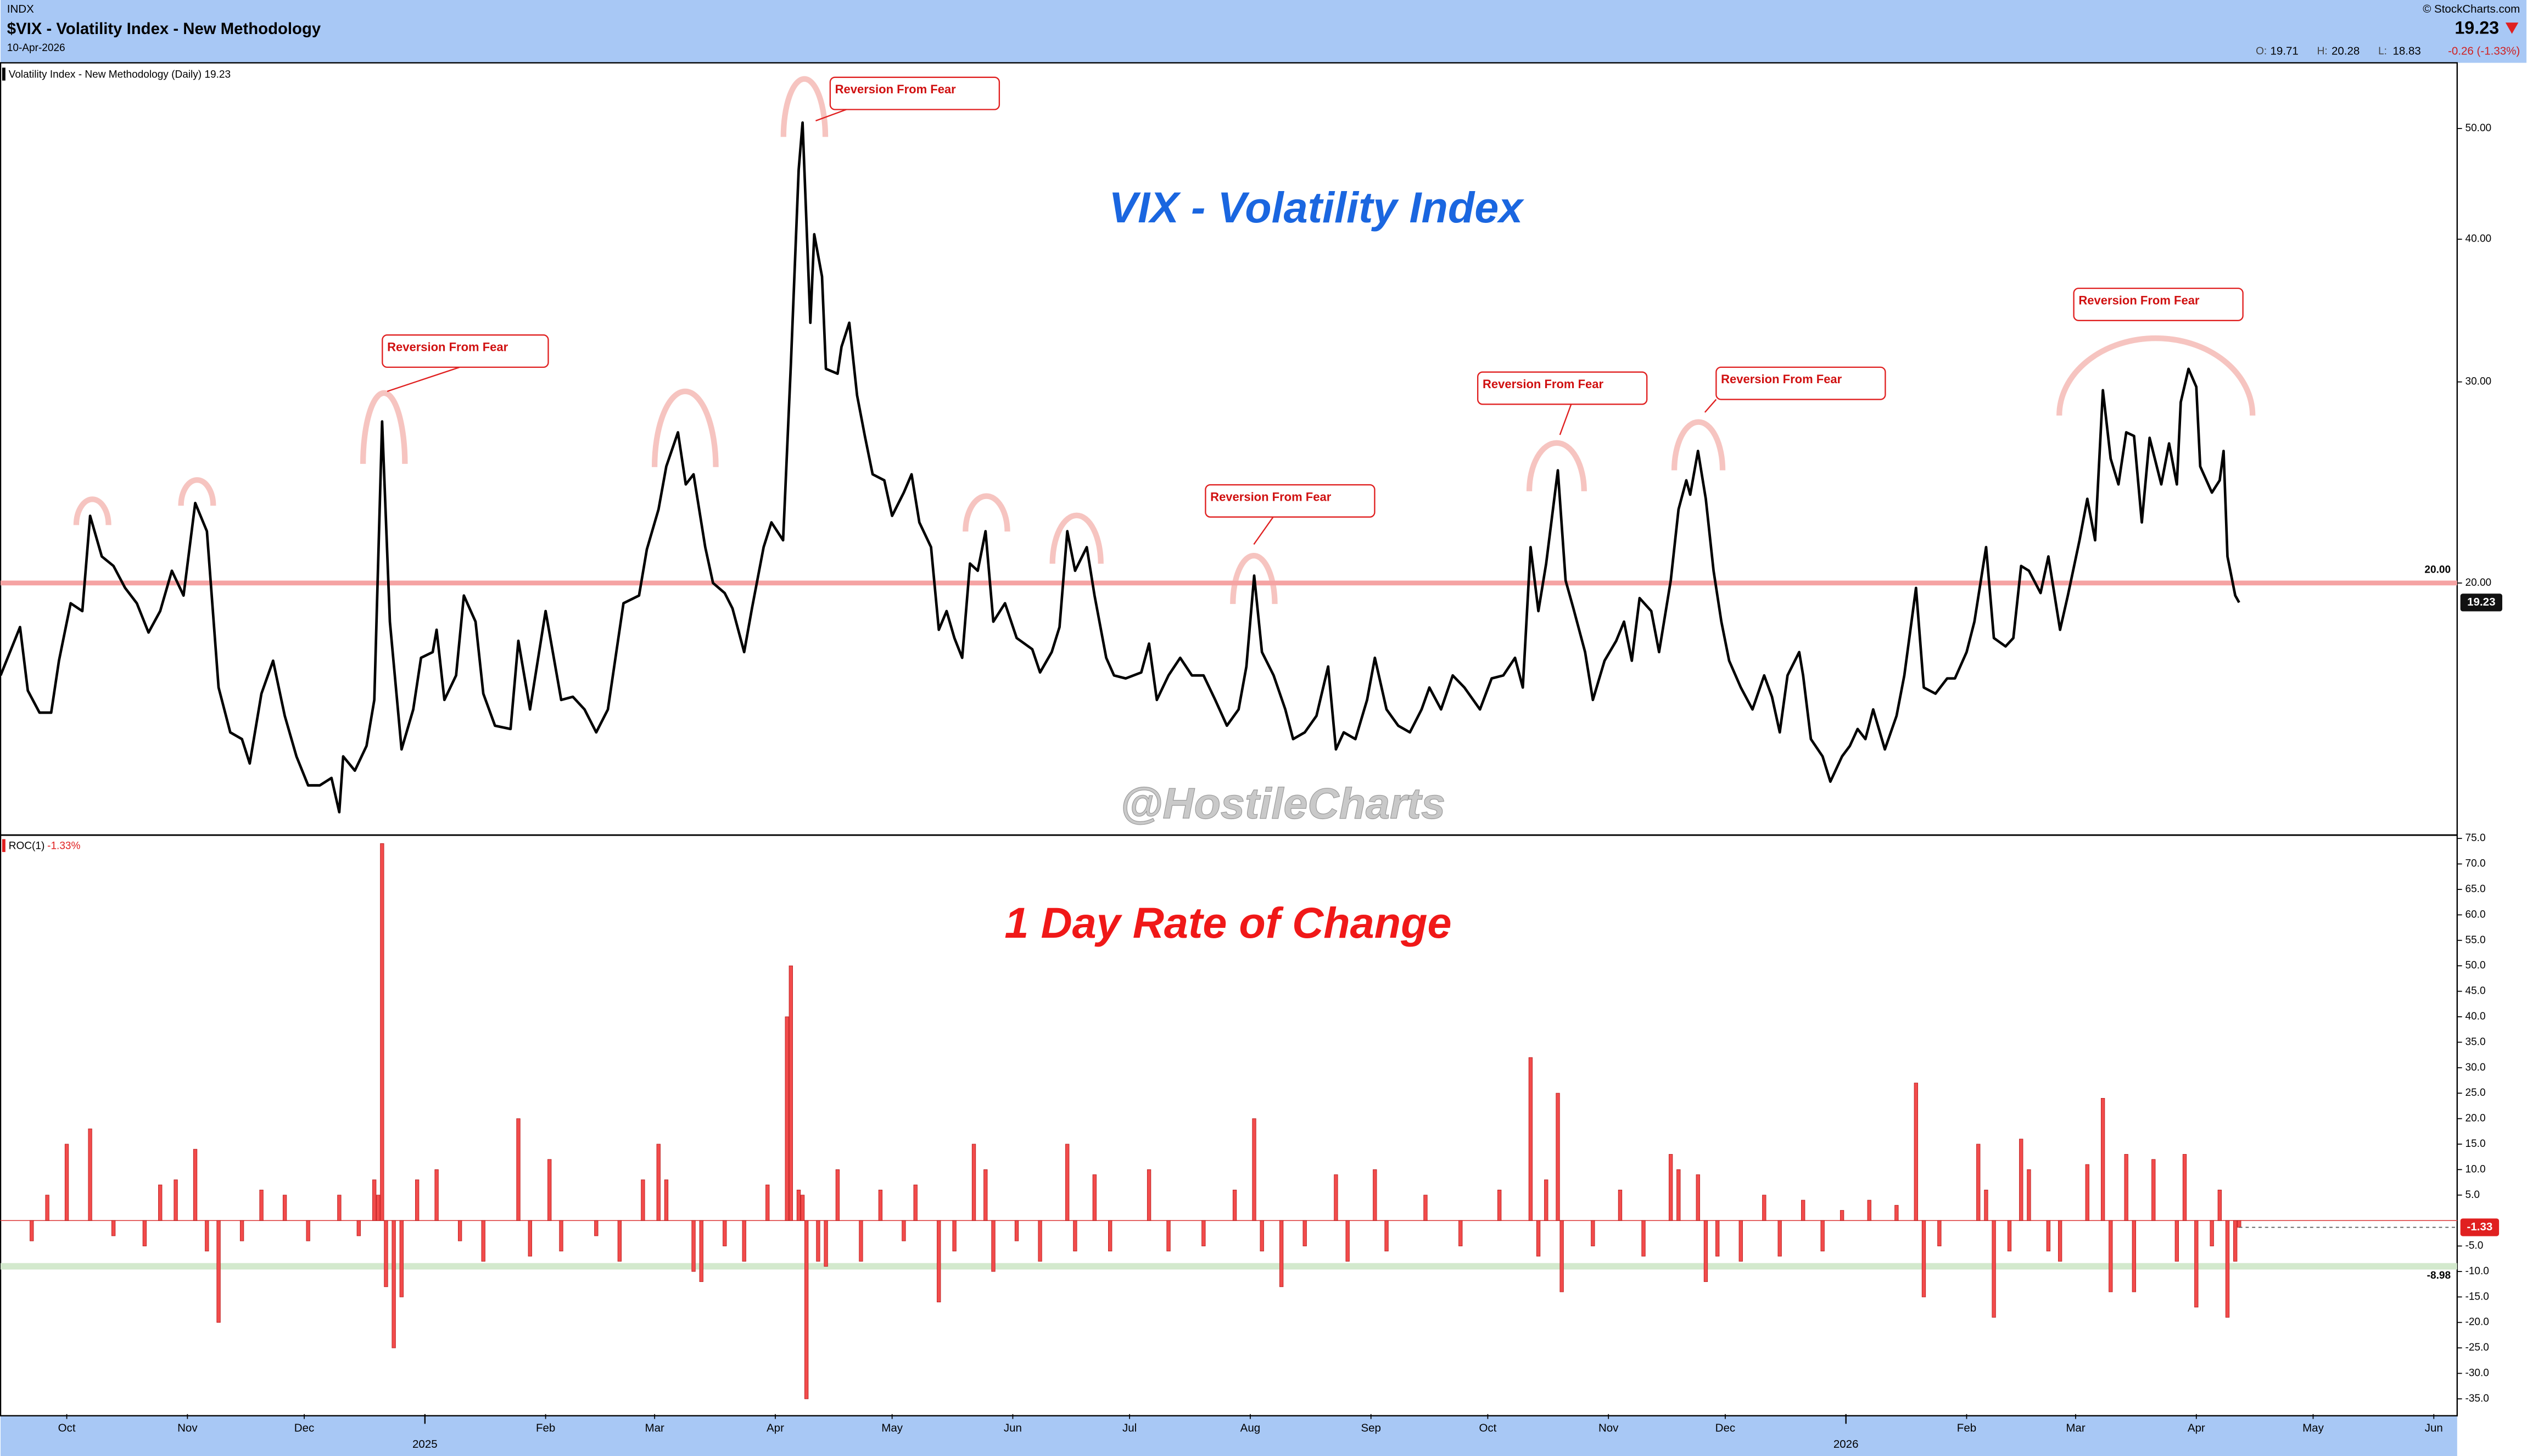  I want to click on x-tick-label: Mar, so click(654, 1428).